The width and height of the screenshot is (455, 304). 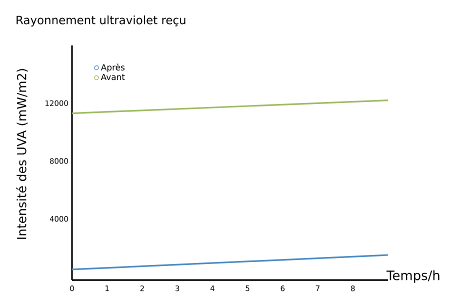 I want to click on x-axis-title: Temps/h, so click(x=413, y=276).